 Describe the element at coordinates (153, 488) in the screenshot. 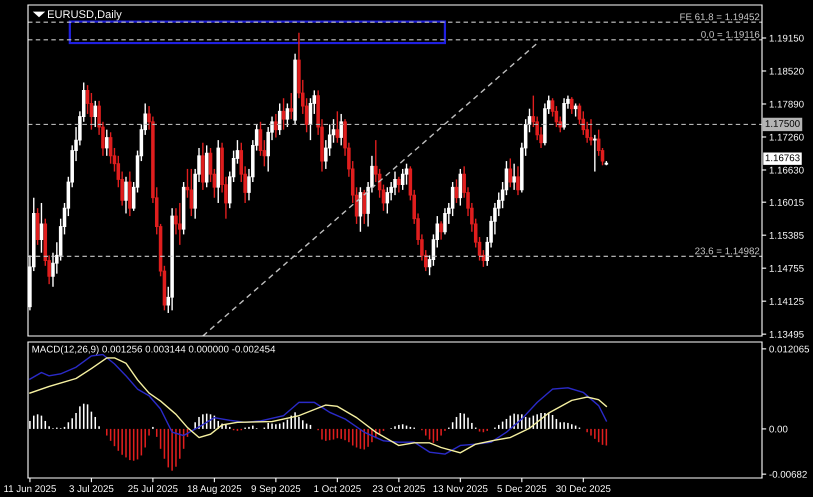

I see `x-tick-label: 25 Jul 2025` at that location.